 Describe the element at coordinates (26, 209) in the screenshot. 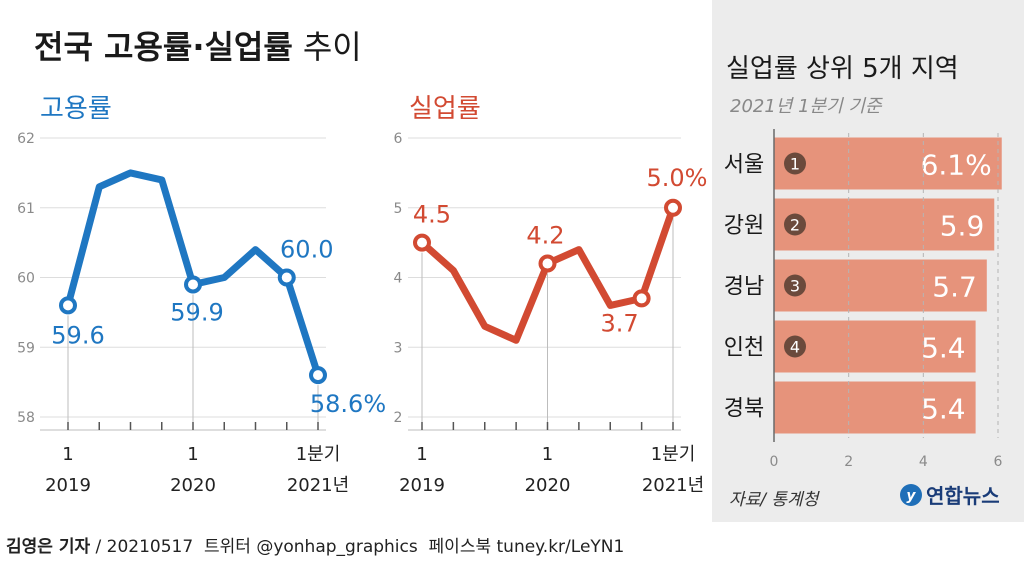

I see `employment-y-tick: 61` at that location.